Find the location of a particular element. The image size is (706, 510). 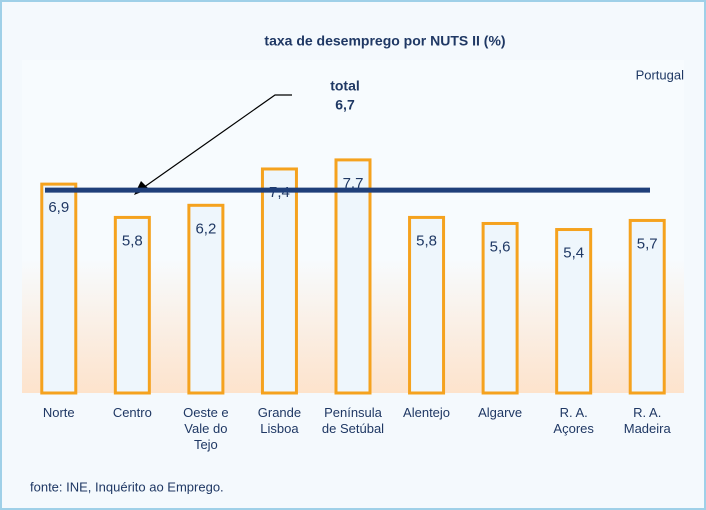

x-tick-label: R. A. Madeira is located at coordinates (647, 420).